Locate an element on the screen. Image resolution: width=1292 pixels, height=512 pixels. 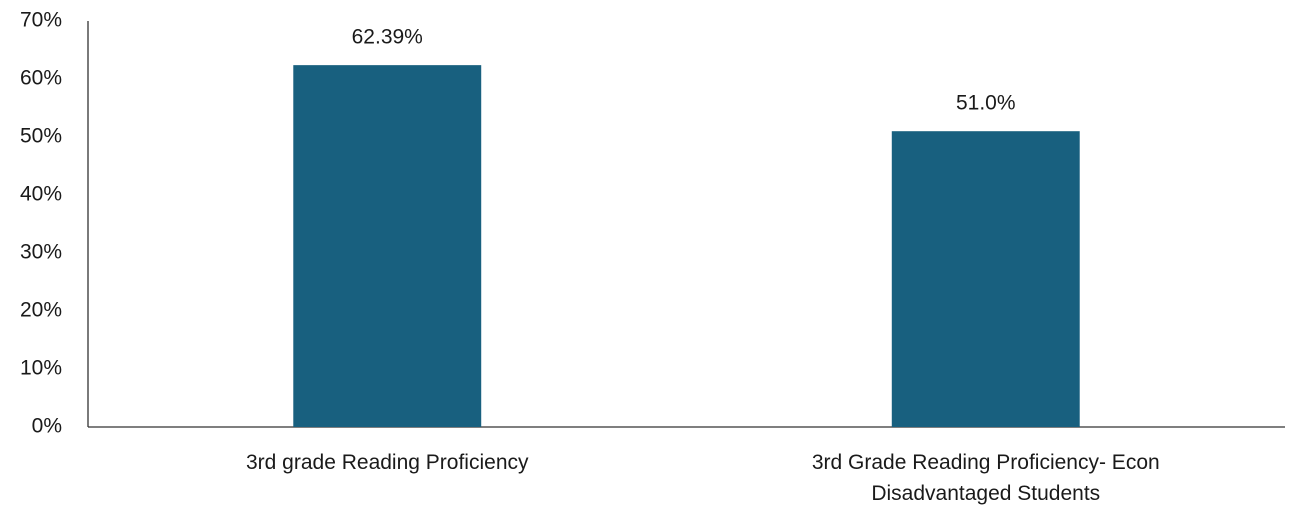
y-tick-label: 50% is located at coordinates (41, 136).